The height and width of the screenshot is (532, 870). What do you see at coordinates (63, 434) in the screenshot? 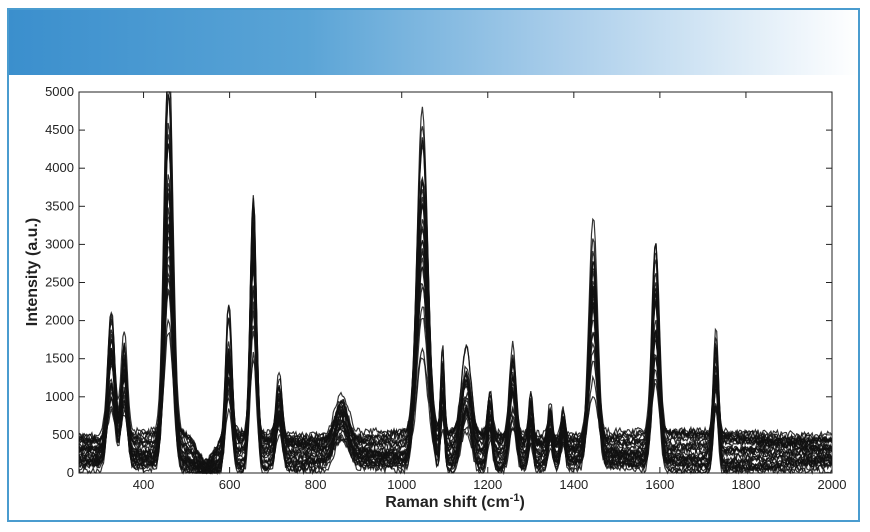
I see `y-tick-label: 500` at bounding box center [63, 434].